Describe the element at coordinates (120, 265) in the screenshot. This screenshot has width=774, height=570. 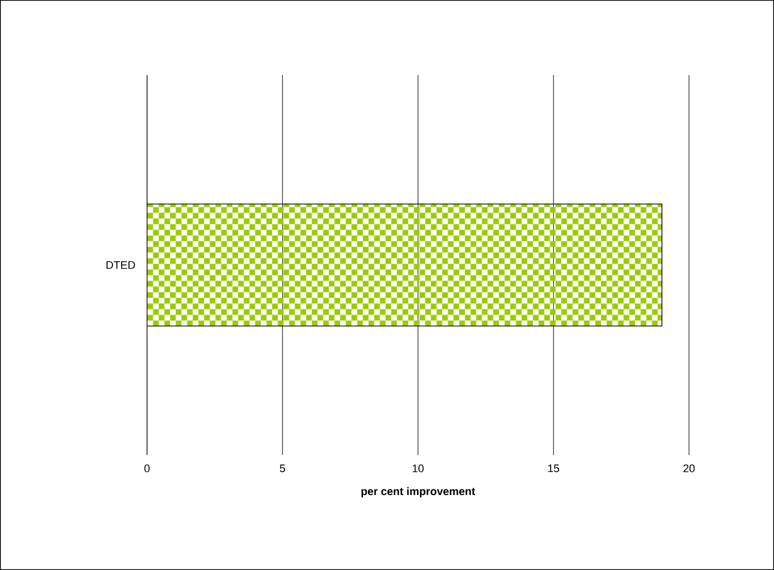
I see `y-tick-label: DTED` at that location.